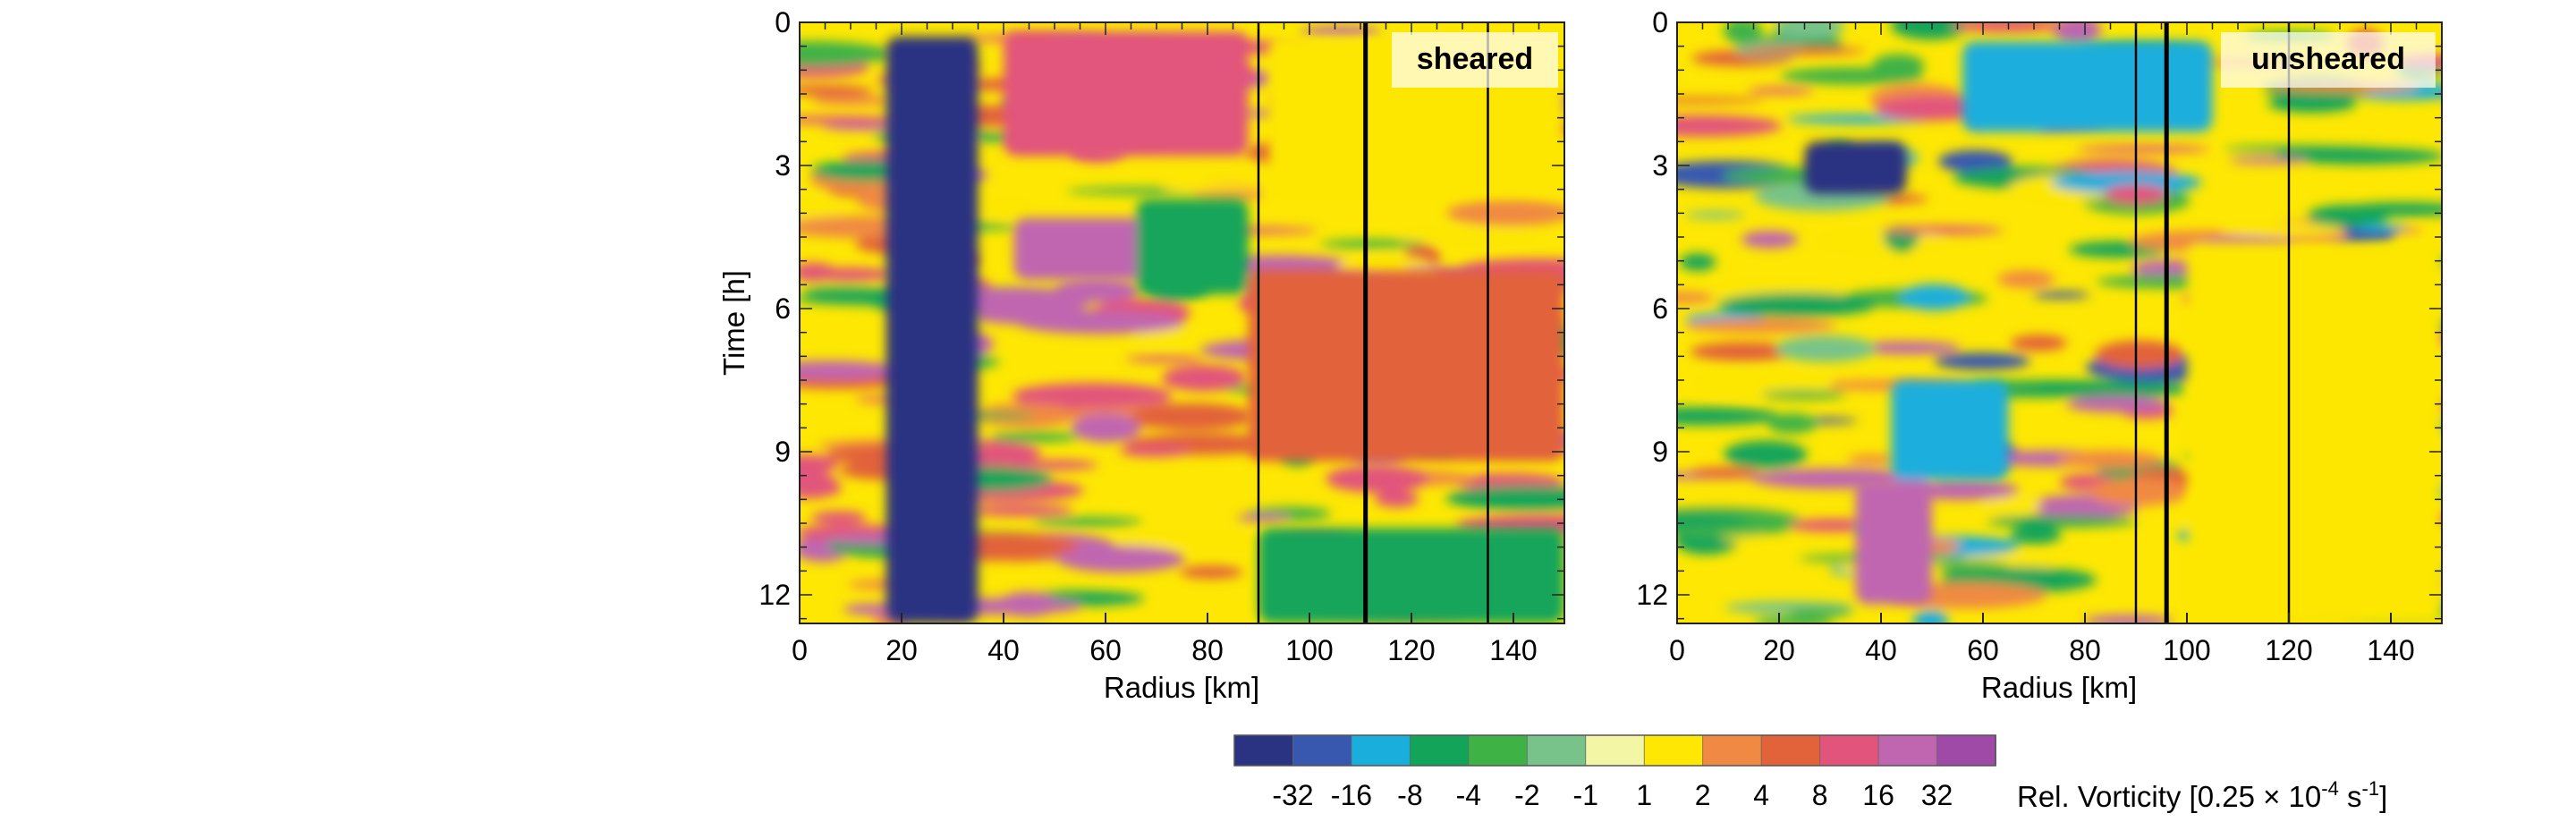  Describe the element at coordinates (1878, 795) in the screenshot. I see `colorbar-tick-label: 16` at that location.